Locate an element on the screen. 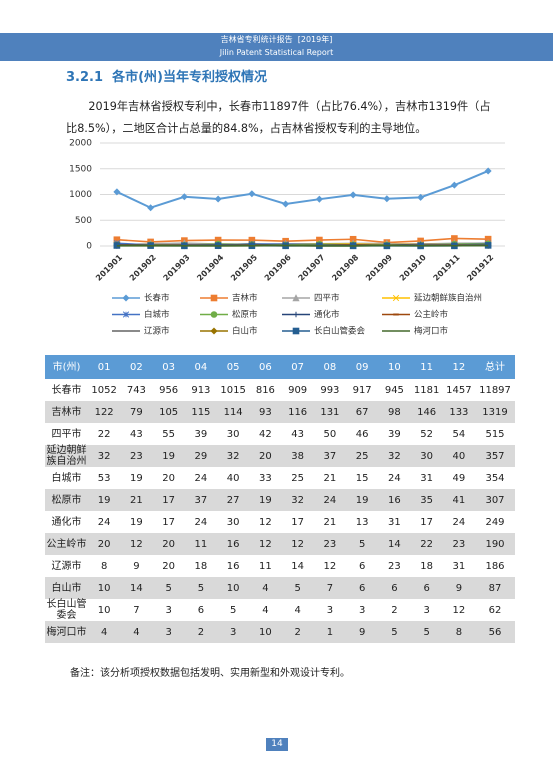 The image size is (553, 783). table-cell: 15 is located at coordinates (362, 478).